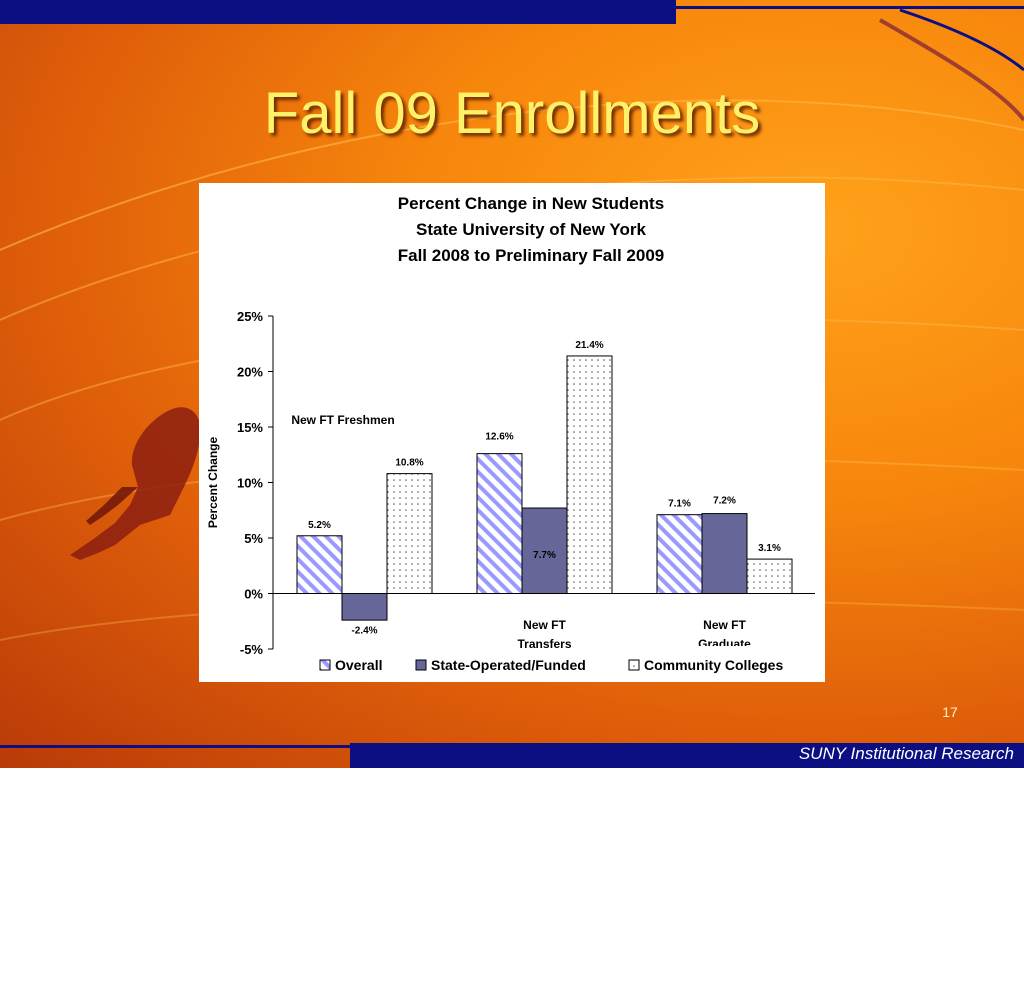 The width and height of the screenshot is (1024, 995). Describe the element at coordinates (135, 483) in the screenshot. I see `runner-silhouette-icon` at that location.